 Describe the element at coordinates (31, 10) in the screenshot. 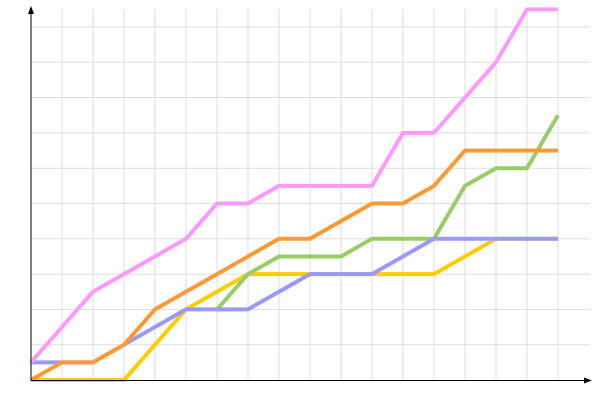

I see `y-axis-arrow` at that location.